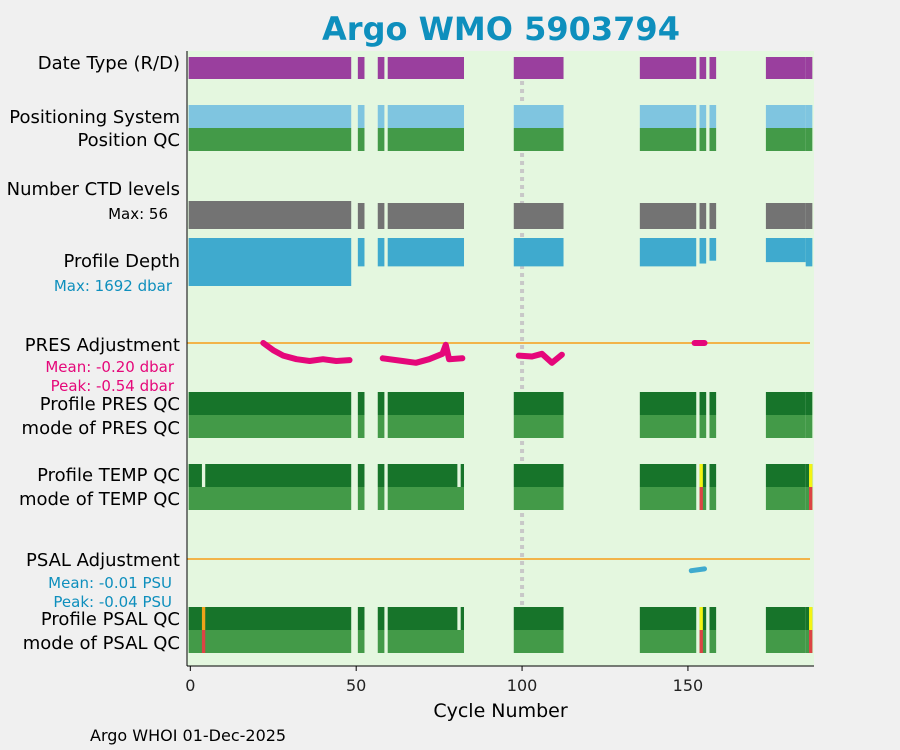 This screenshot has height=750, width=900. What do you see at coordinates (94, 117) in the screenshot?
I see `row-label-possys: Positioning System` at bounding box center [94, 117].